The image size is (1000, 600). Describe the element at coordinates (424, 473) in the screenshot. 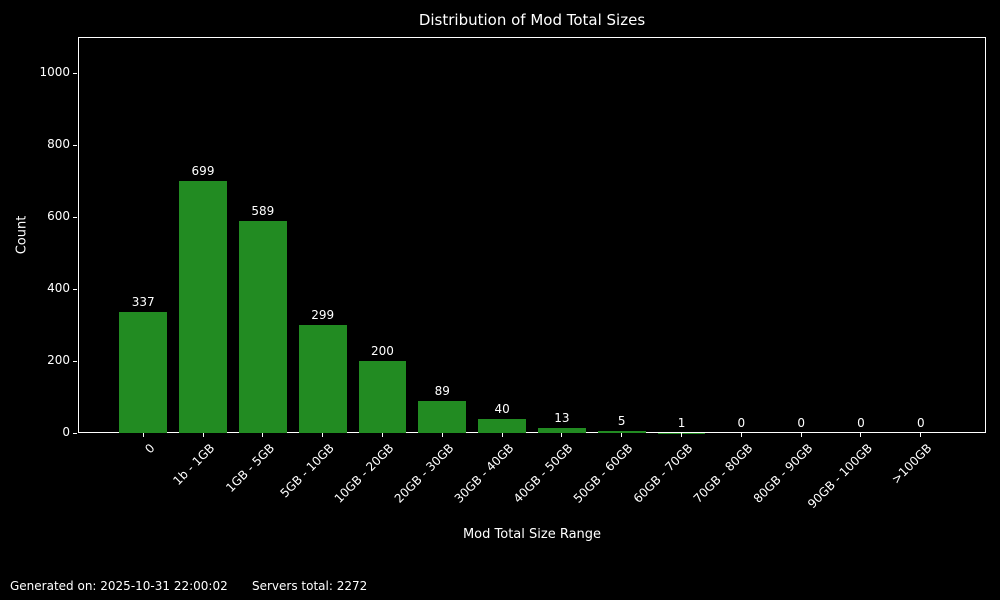

I see `x-tick-label: 20GB - 30GB` at that location.